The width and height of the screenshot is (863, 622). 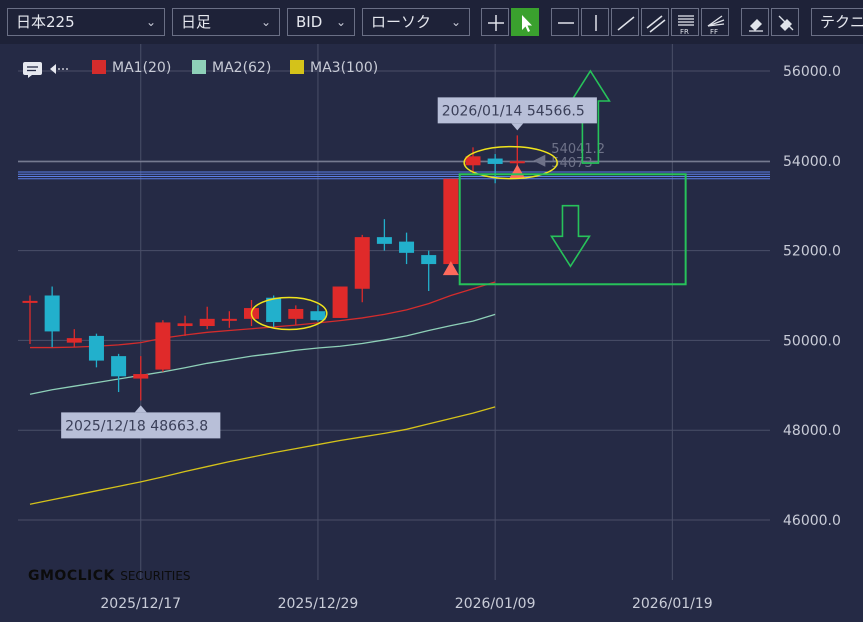 What do you see at coordinates (450, 268) in the screenshot?
I see `triangle-marker` at bounding box center [450, 268].